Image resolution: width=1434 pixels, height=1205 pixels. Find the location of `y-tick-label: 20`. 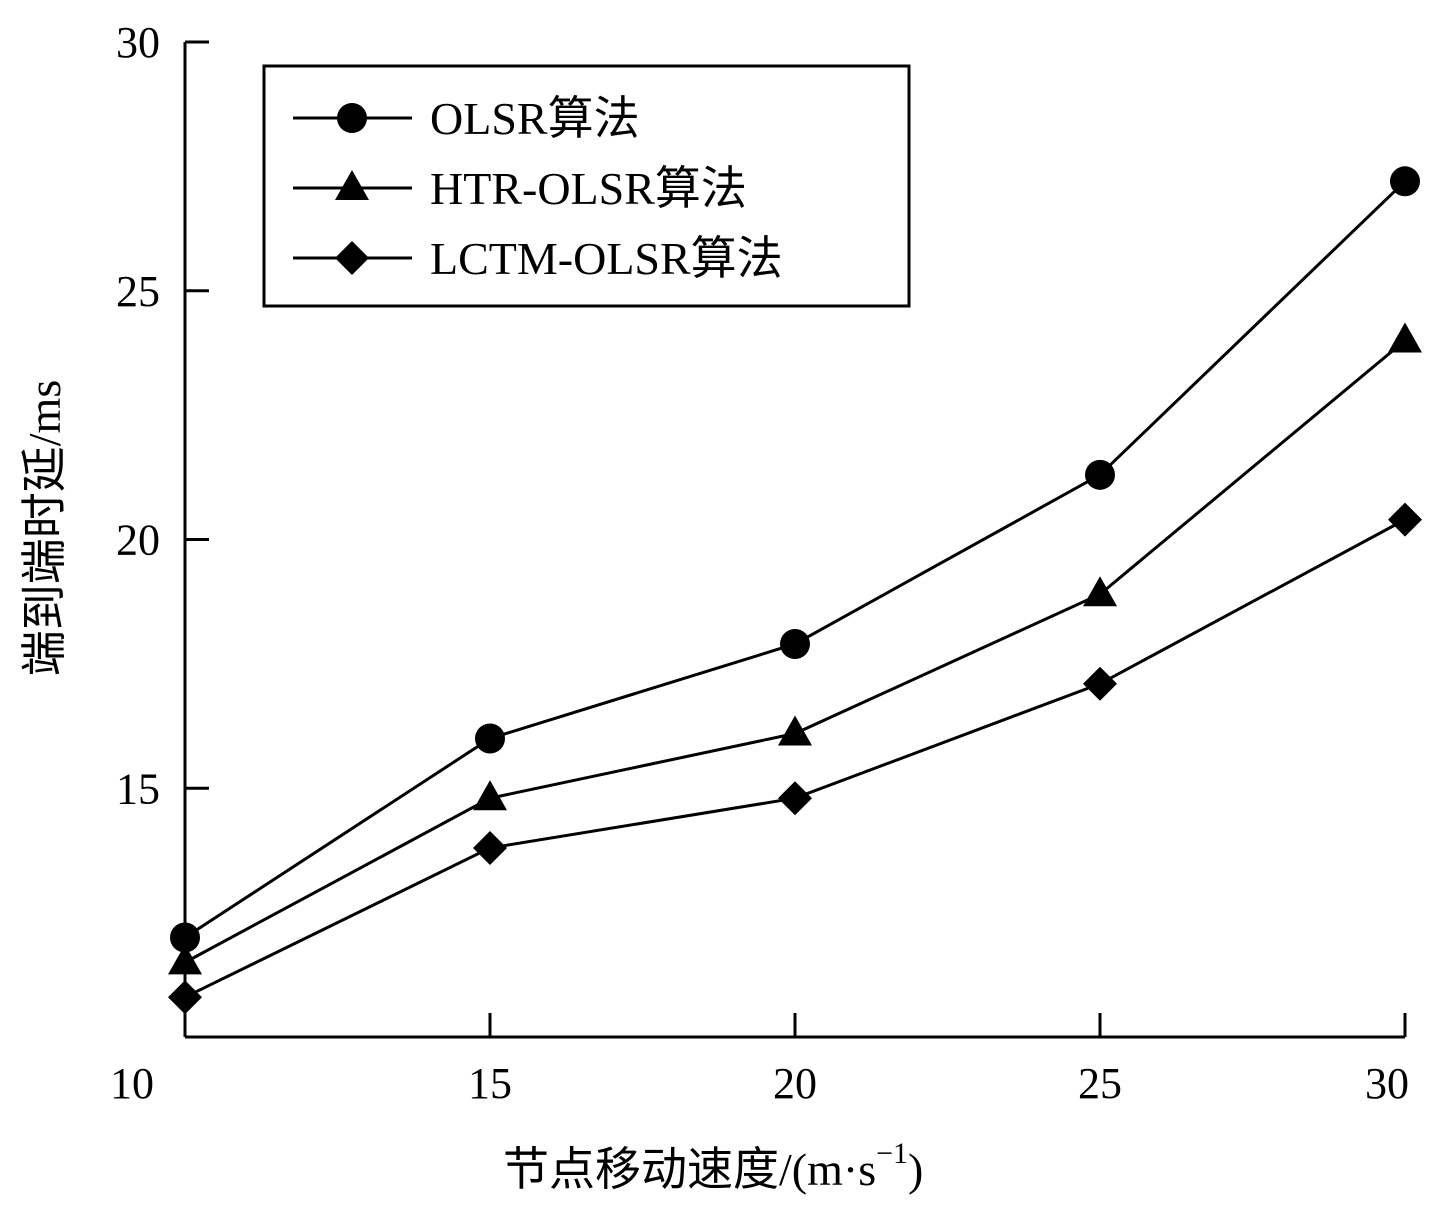

y-tick-label: 20 is located at coordinates (138, 540).